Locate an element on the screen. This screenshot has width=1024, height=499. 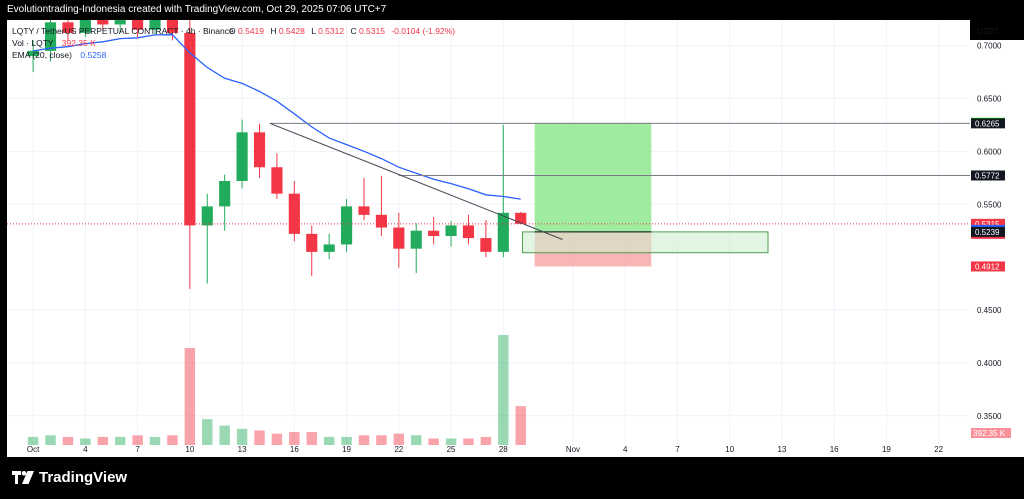
legend-open-label: O is located at coordinates (232, 31).